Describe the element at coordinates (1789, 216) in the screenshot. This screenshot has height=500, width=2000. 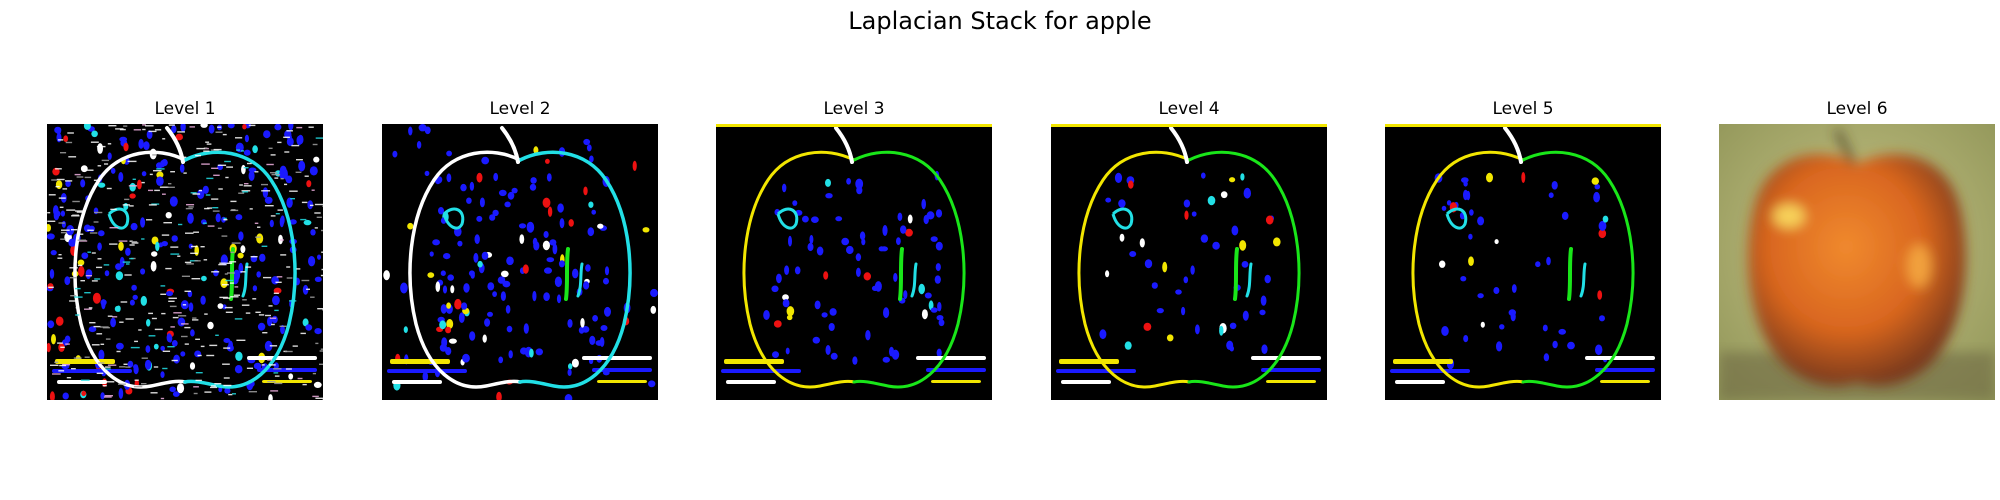
I see `apple-highlight-left` at that location.